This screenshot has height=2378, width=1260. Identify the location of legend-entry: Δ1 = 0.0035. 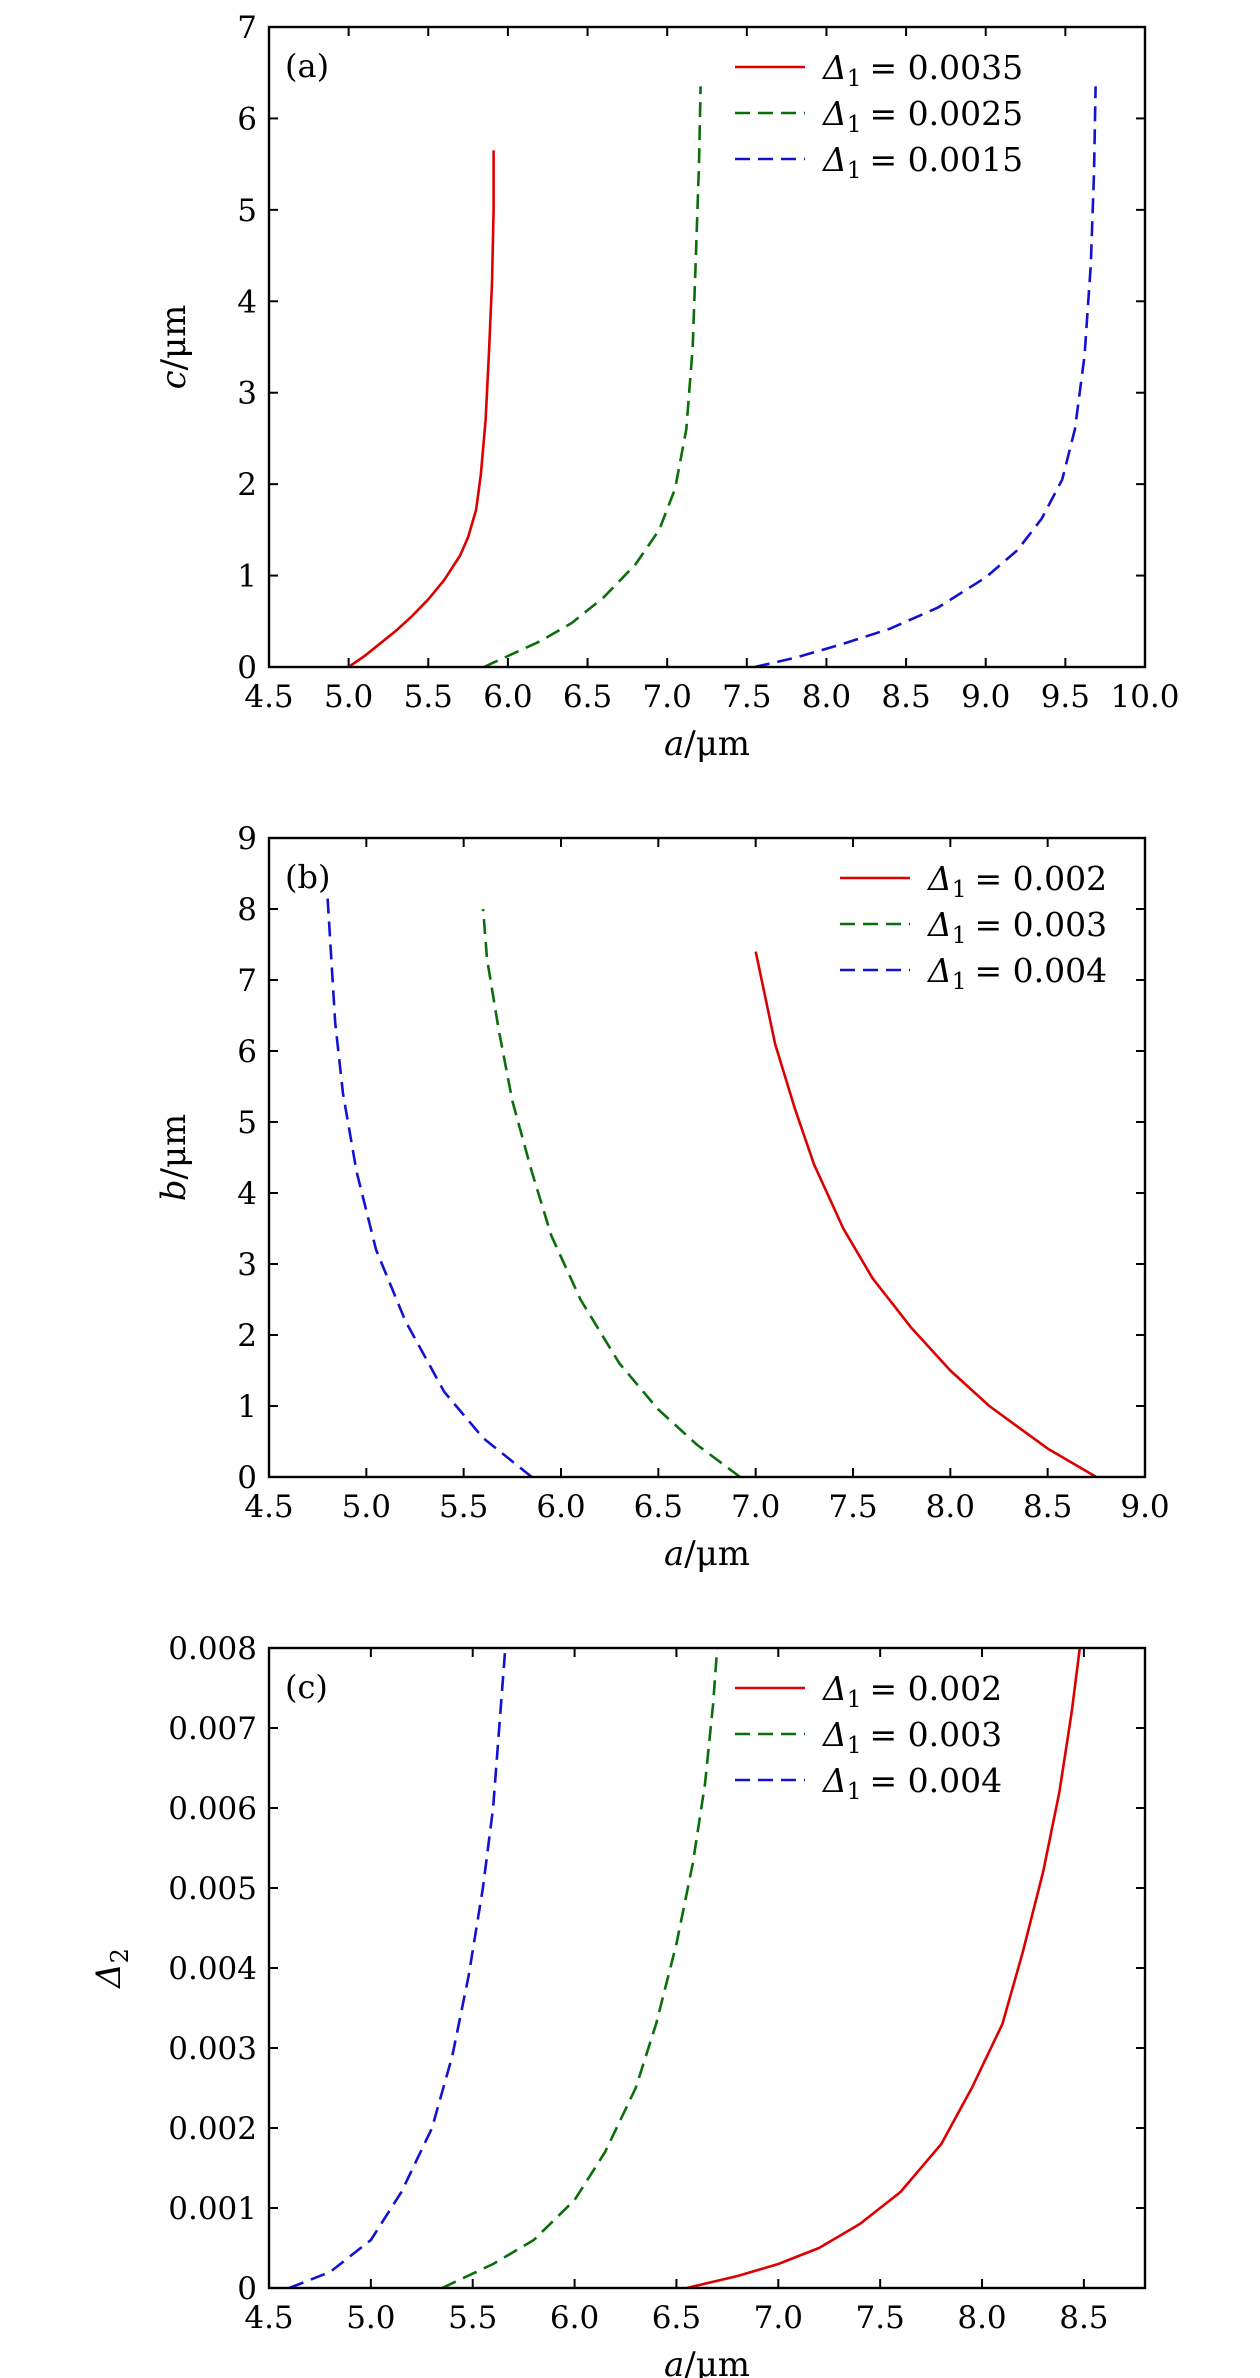
(922, 70).